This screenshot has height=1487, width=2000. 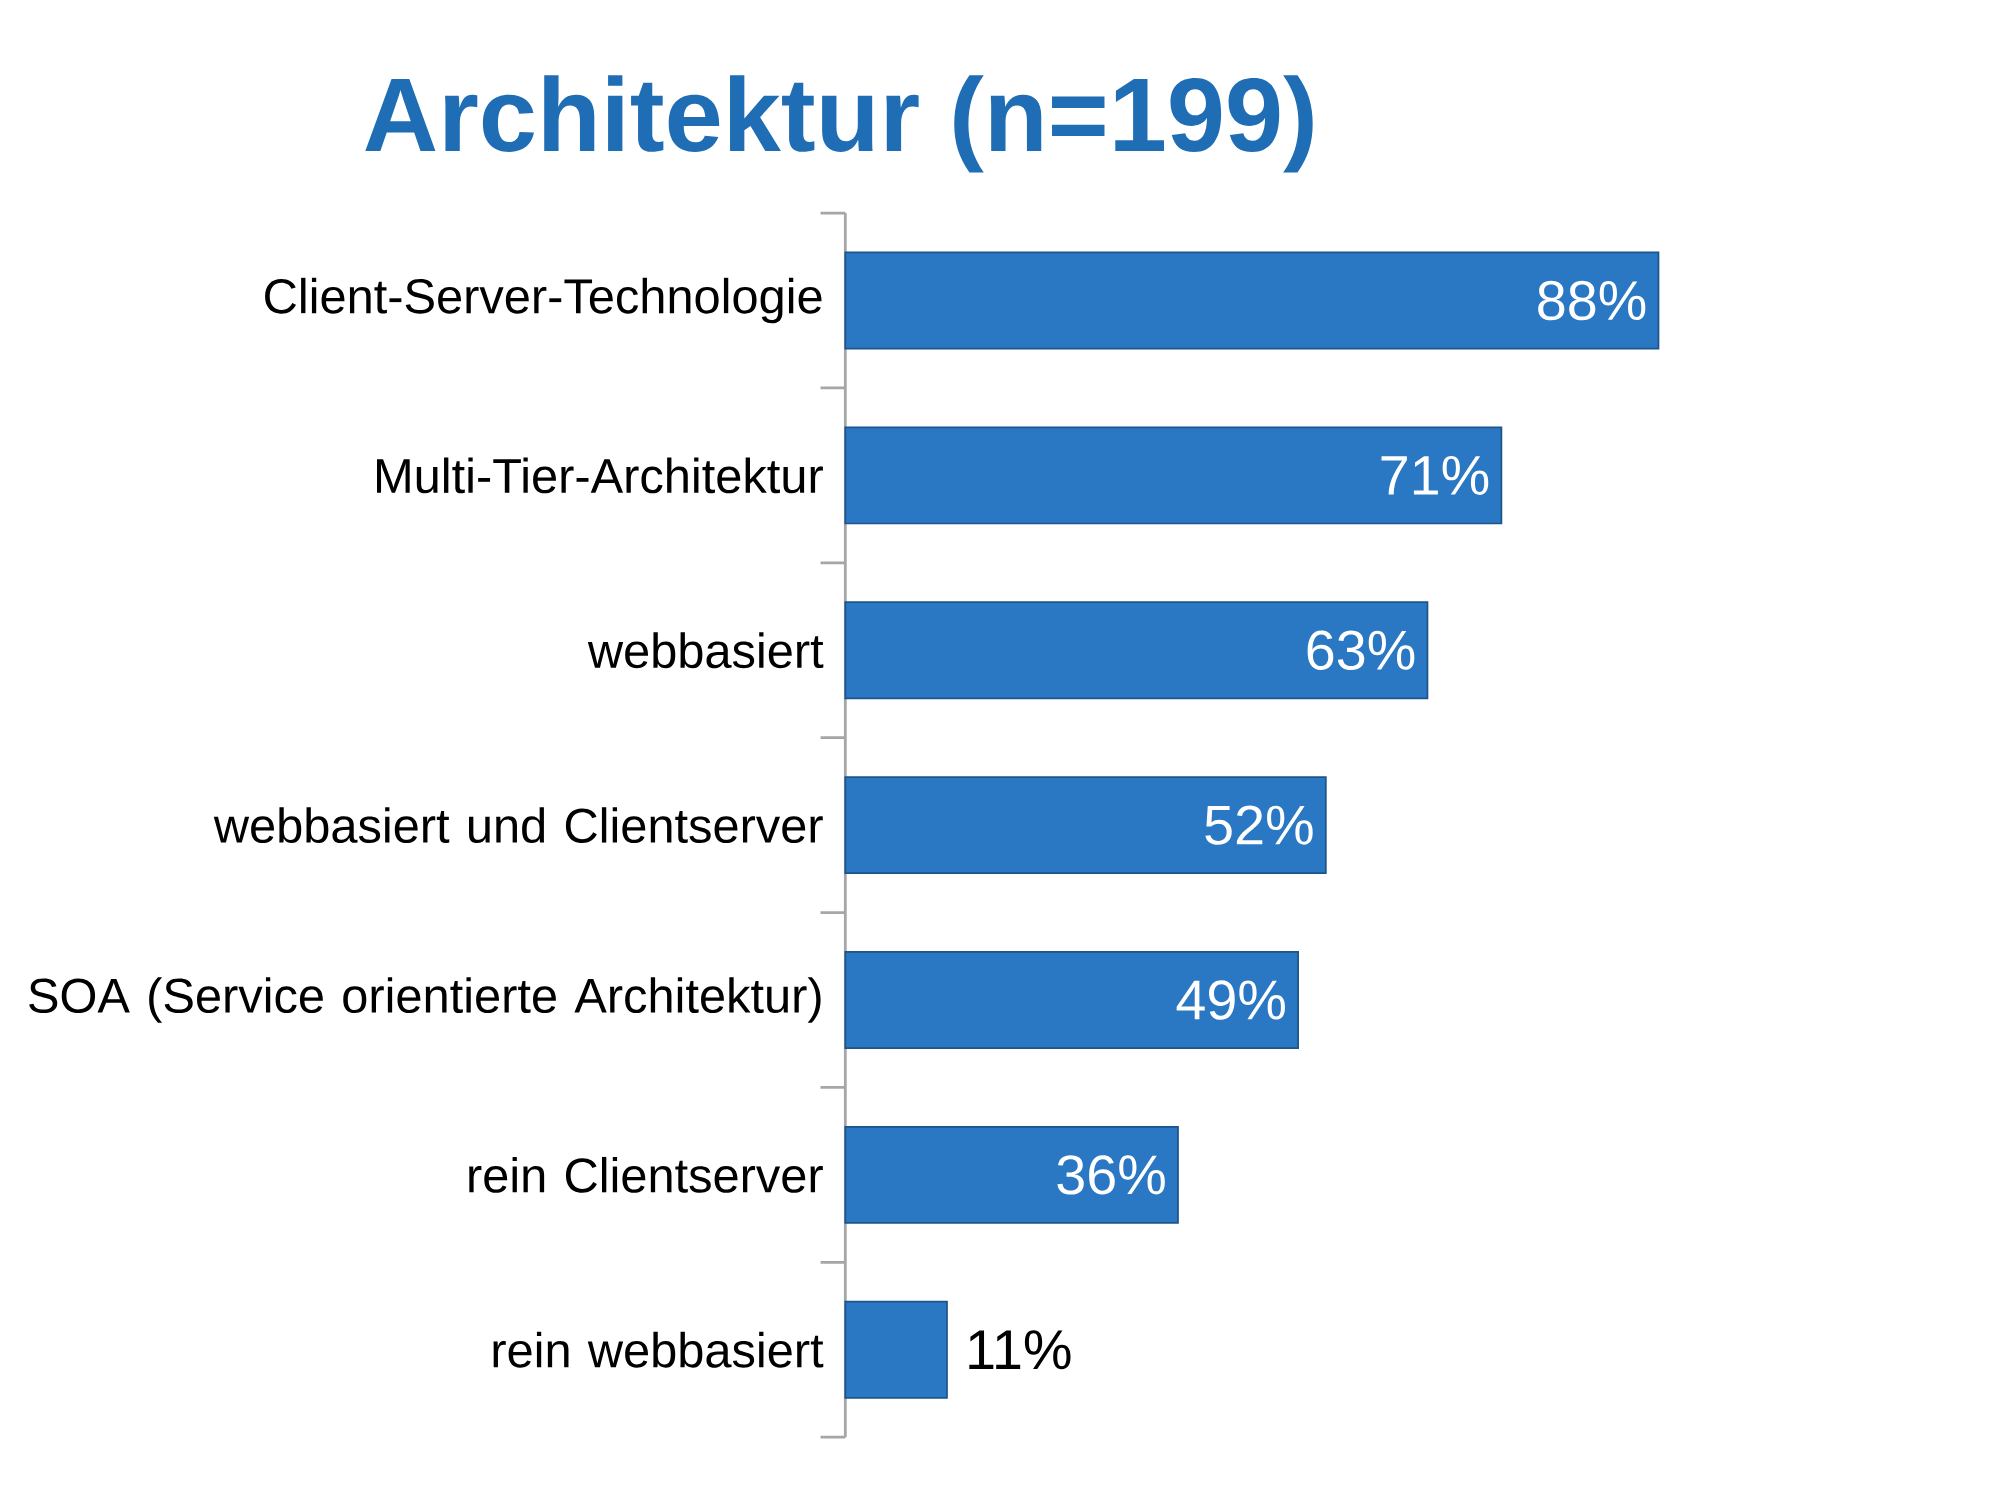 What do you see at coordinates (1361, 650) in the screenshot?
I see `data-label: 63%` at bounding box center [1361, 650].